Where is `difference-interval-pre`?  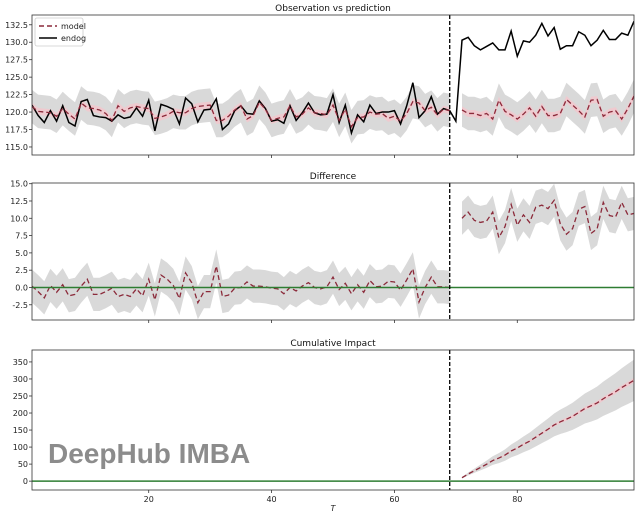 difference-interval-pre is located at coordinates (241, 284).